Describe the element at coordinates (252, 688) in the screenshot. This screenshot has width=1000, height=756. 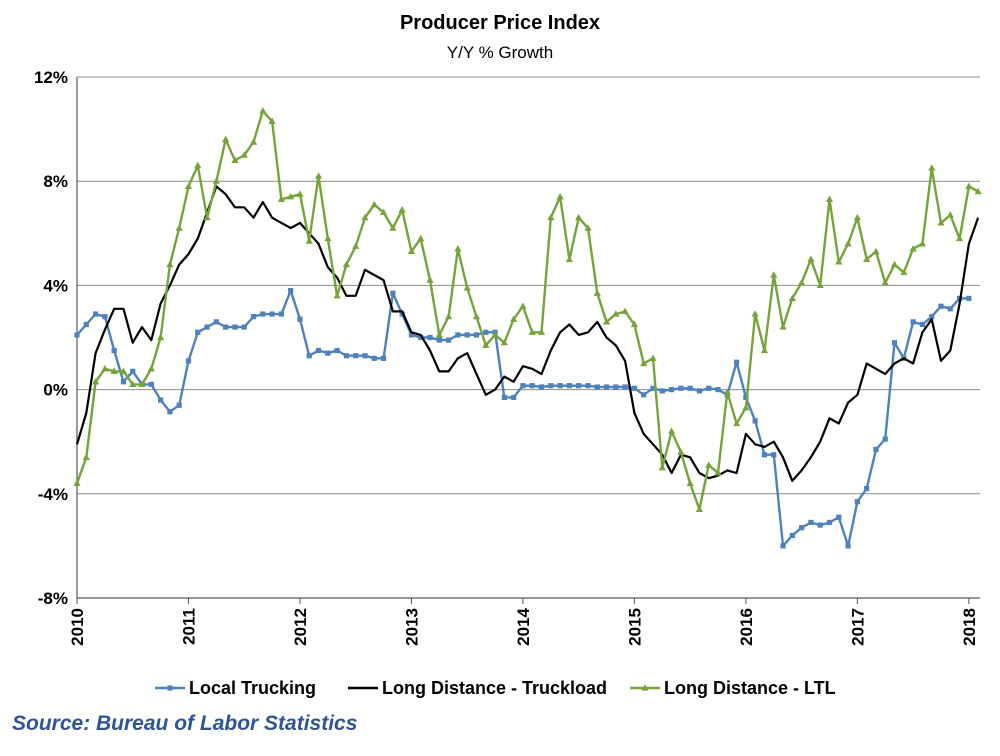
I see `legend-label: Local Trucking` at that location.